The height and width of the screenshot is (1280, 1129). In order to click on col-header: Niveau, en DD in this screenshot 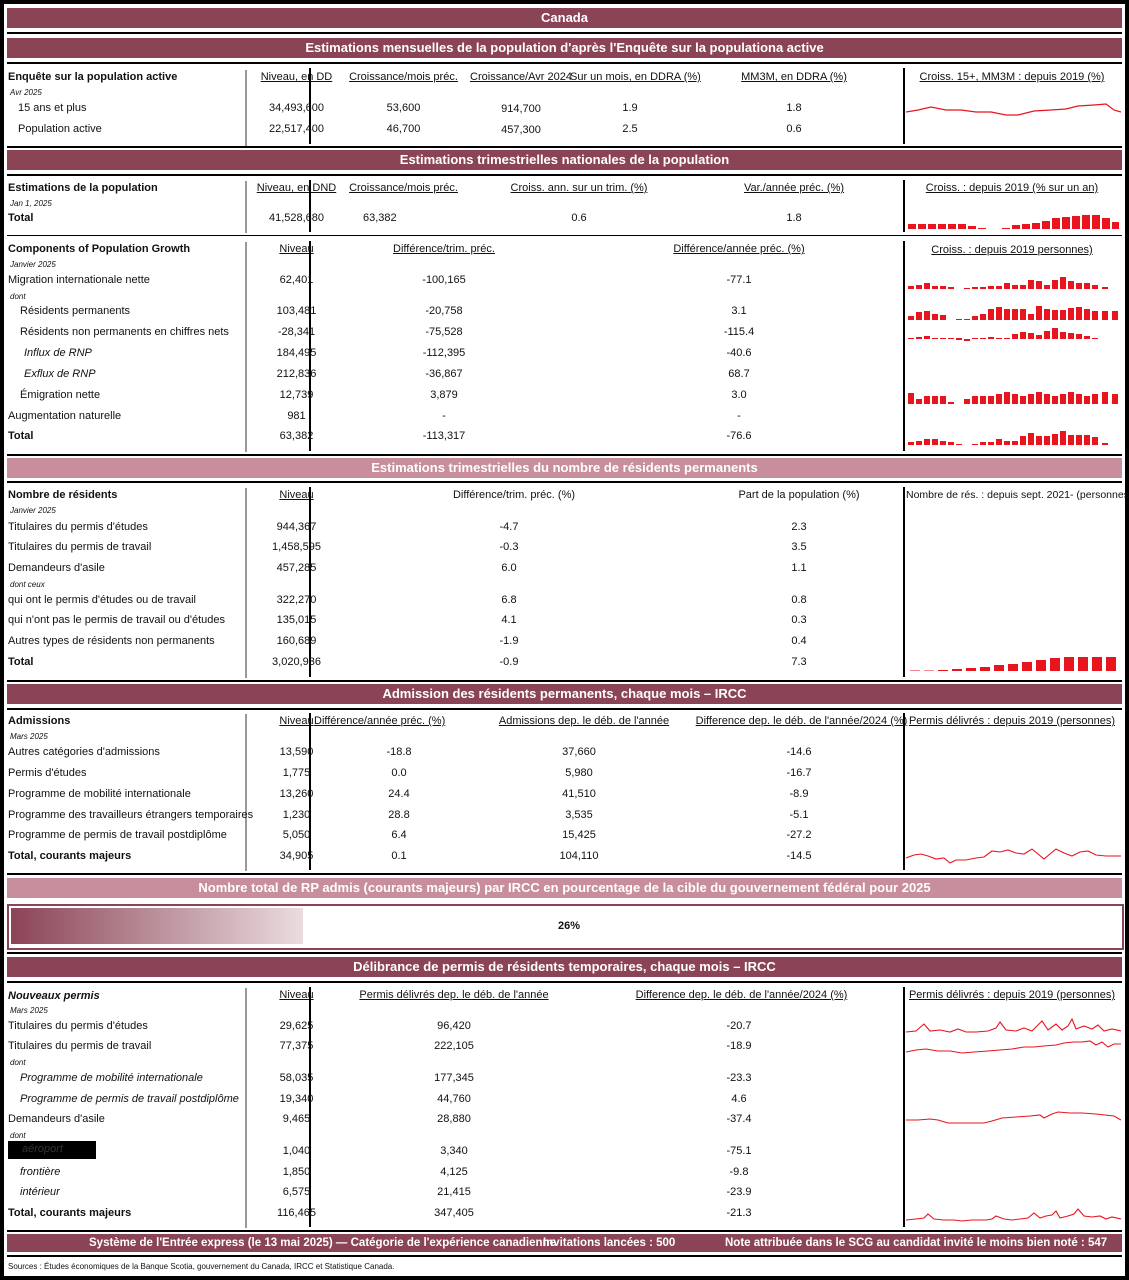, I will do `click(296, 77)`.